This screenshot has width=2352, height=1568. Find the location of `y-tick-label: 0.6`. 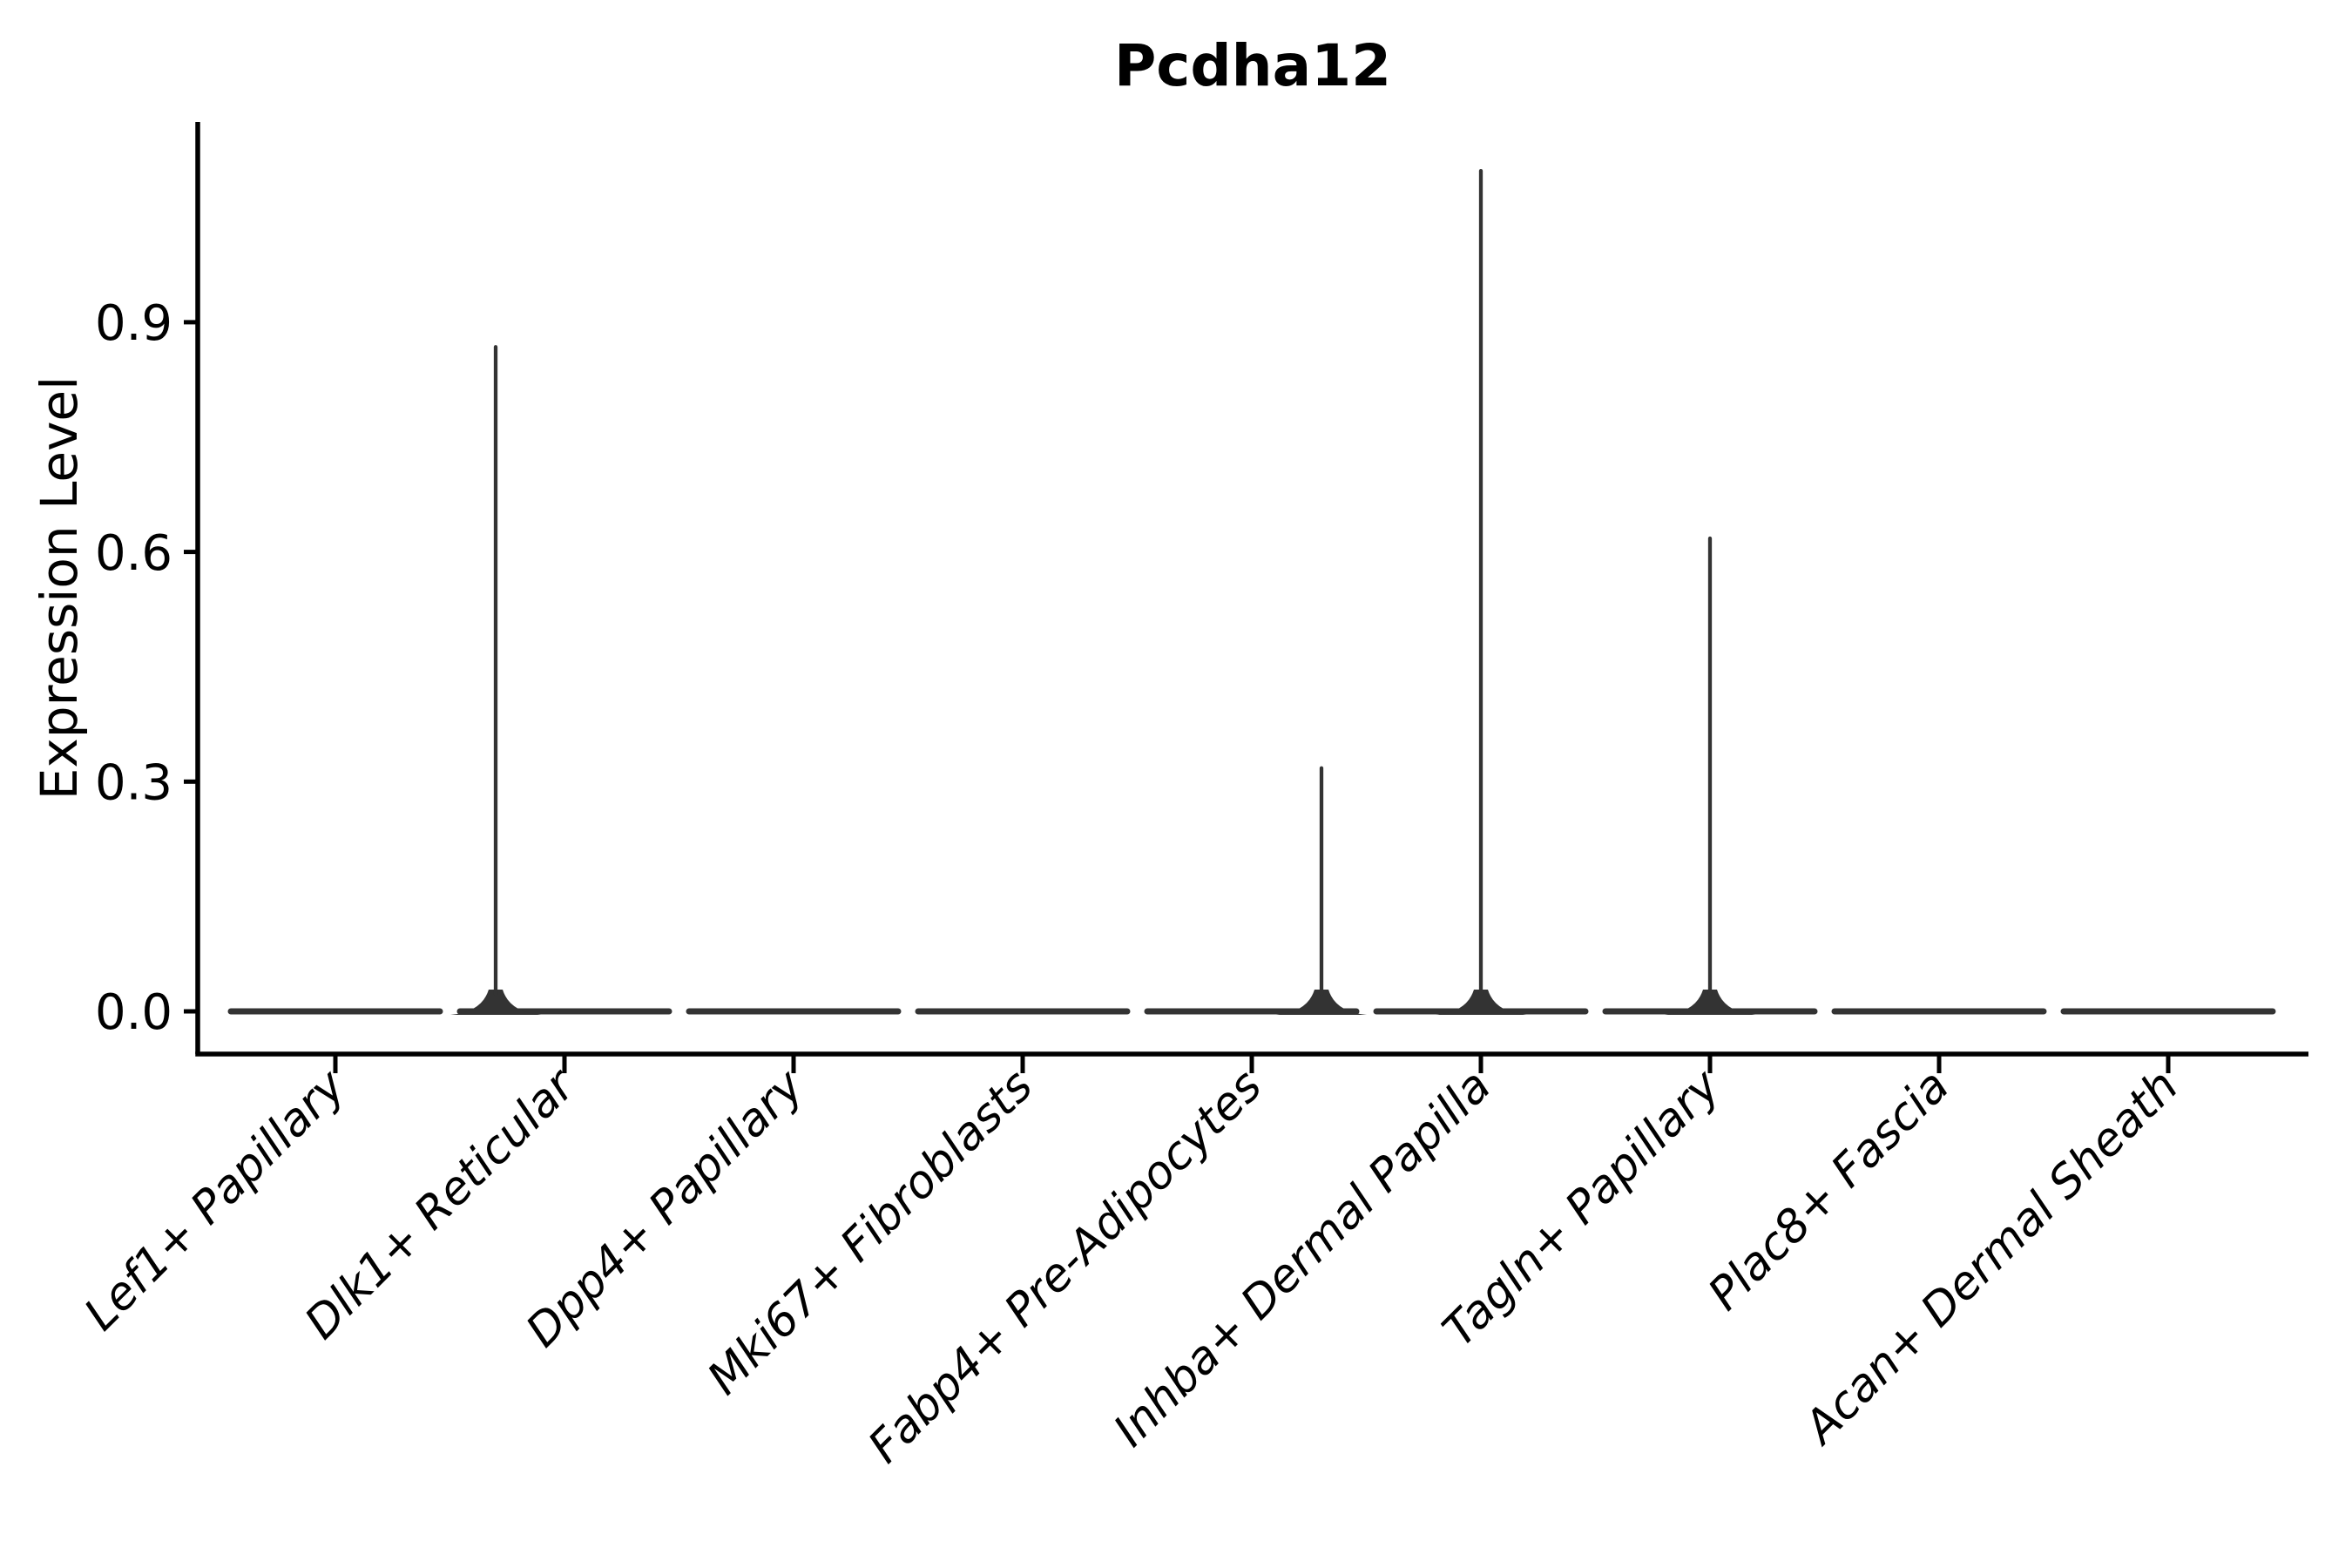

y-tick-label: 0.6 is located at coordinates (134, 554).